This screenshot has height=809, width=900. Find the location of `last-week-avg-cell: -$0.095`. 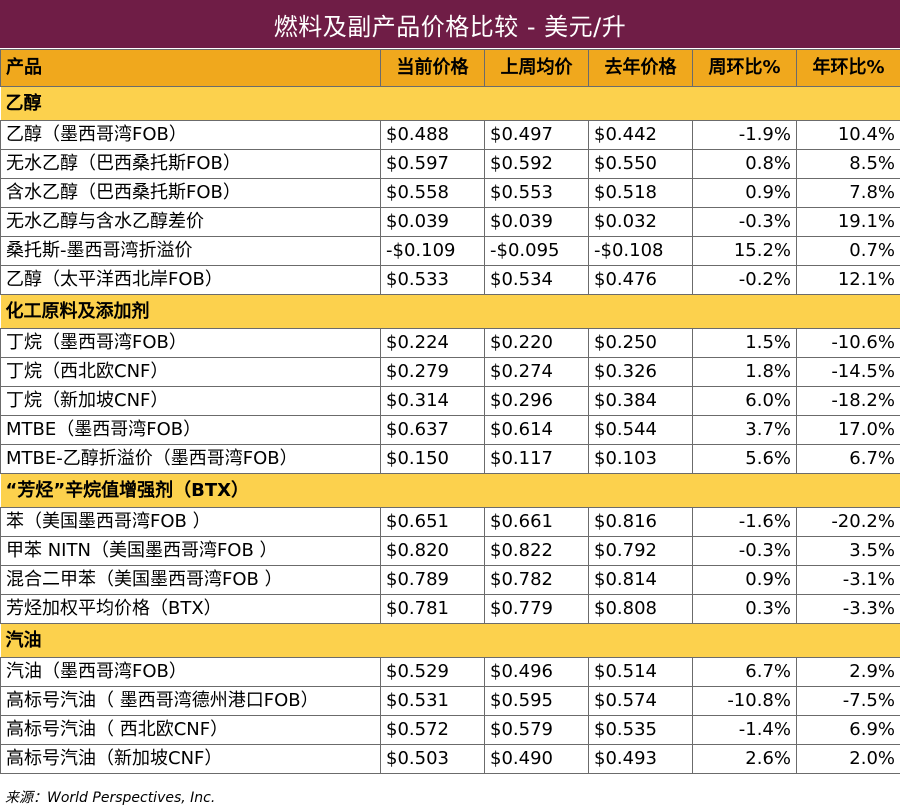

last-week-avg-cell: -$0.095 is located at coordinates (536, 251).